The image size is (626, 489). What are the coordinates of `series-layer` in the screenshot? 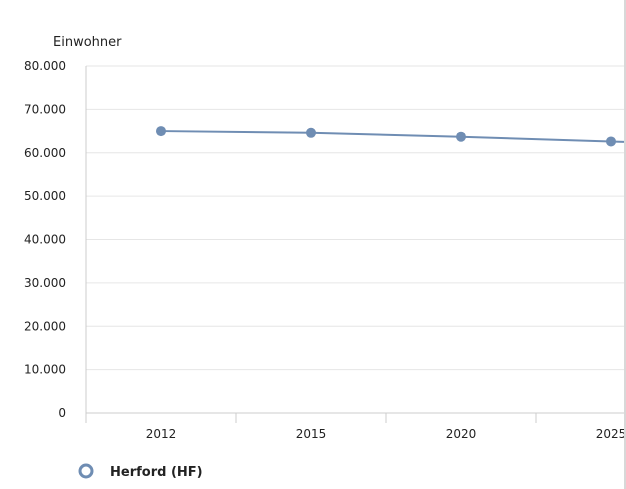 It's located at (390, 136).